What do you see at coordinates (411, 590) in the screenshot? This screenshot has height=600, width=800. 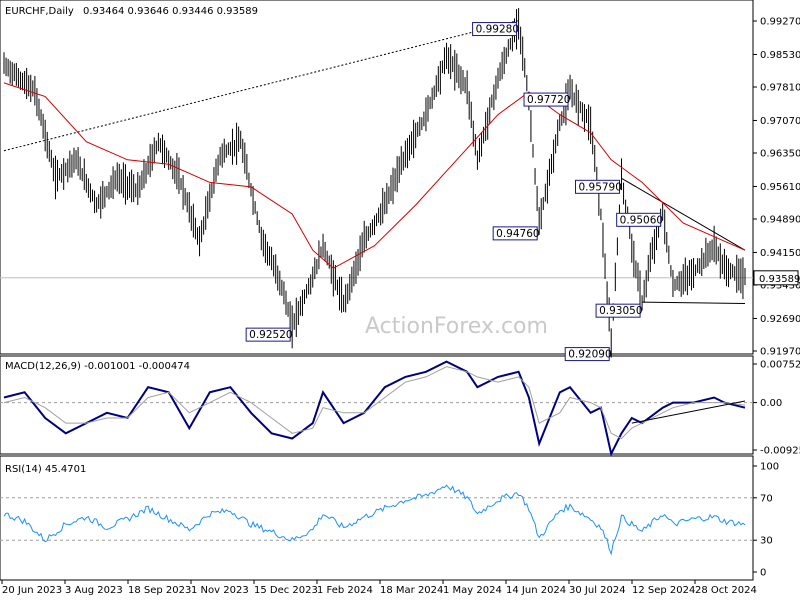 I see `date-tick-label: 18 Mar 2024` at bounding box center [411, 590].